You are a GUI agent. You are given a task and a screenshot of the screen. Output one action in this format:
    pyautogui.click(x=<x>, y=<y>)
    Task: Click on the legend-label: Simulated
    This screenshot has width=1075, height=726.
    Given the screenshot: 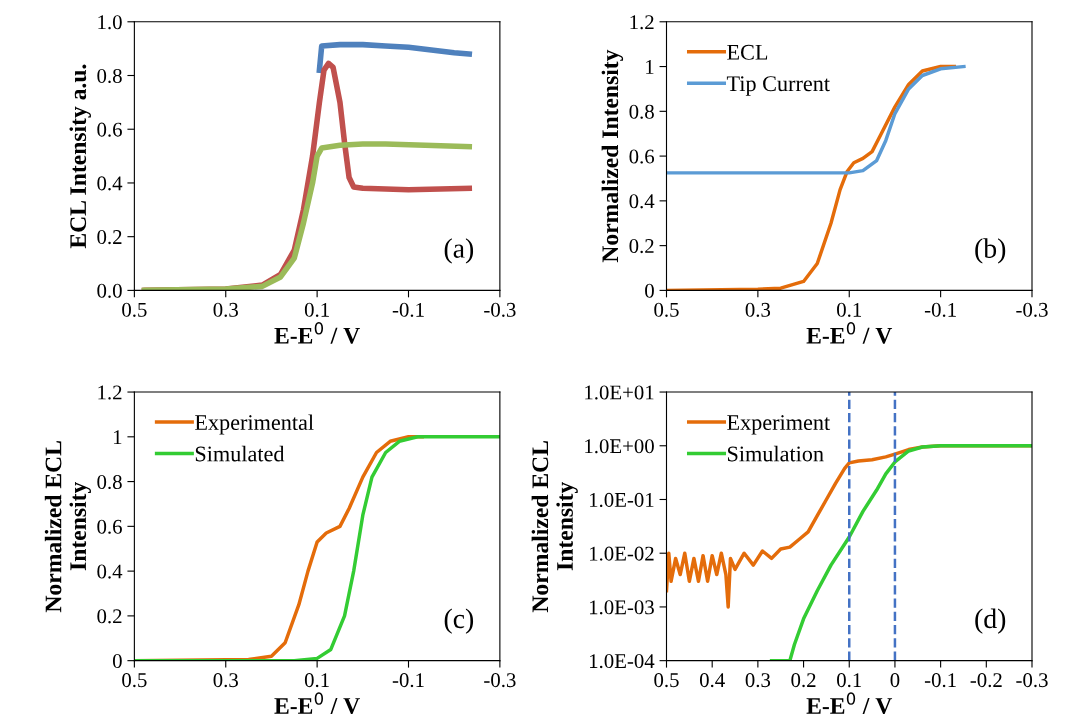 What is the action you would take?
    pyautogui.click(x=240, y=453)
    